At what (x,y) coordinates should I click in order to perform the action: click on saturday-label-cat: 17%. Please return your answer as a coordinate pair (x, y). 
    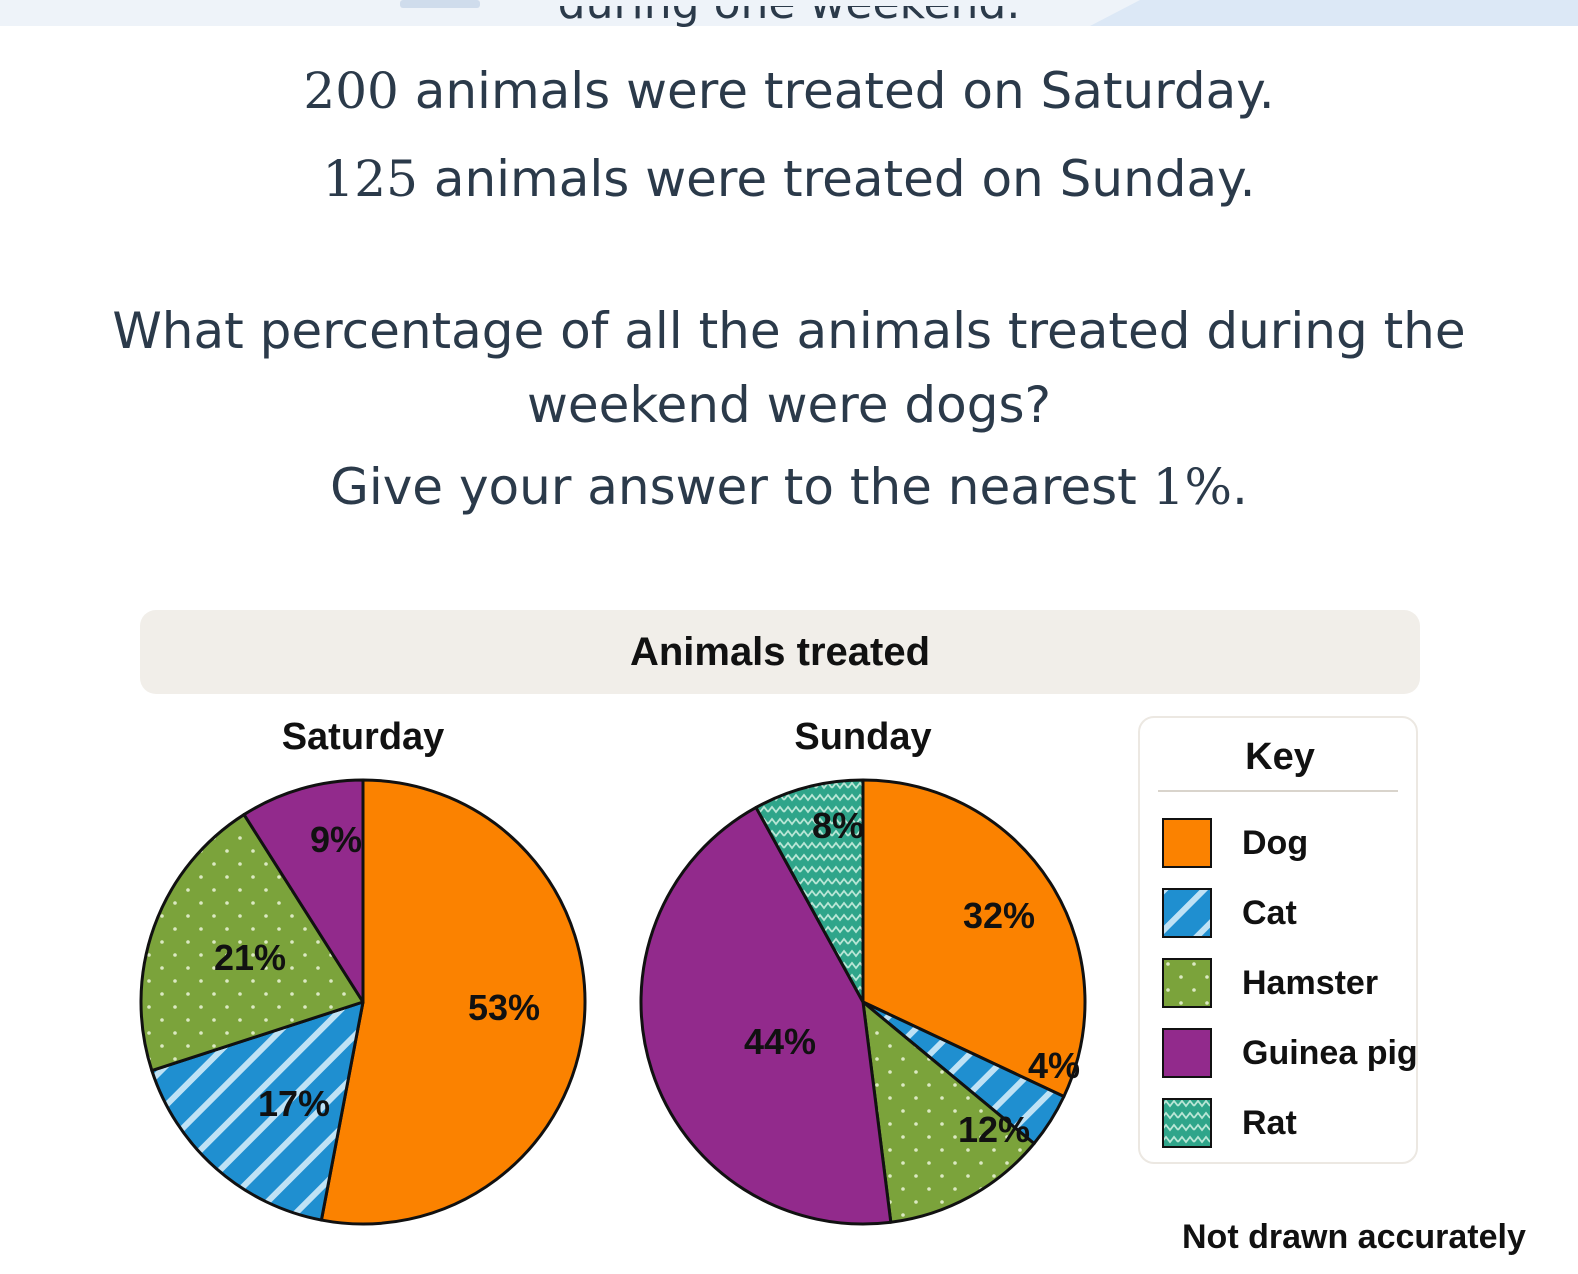
    Looking at the image, I should click on (294, 1103).